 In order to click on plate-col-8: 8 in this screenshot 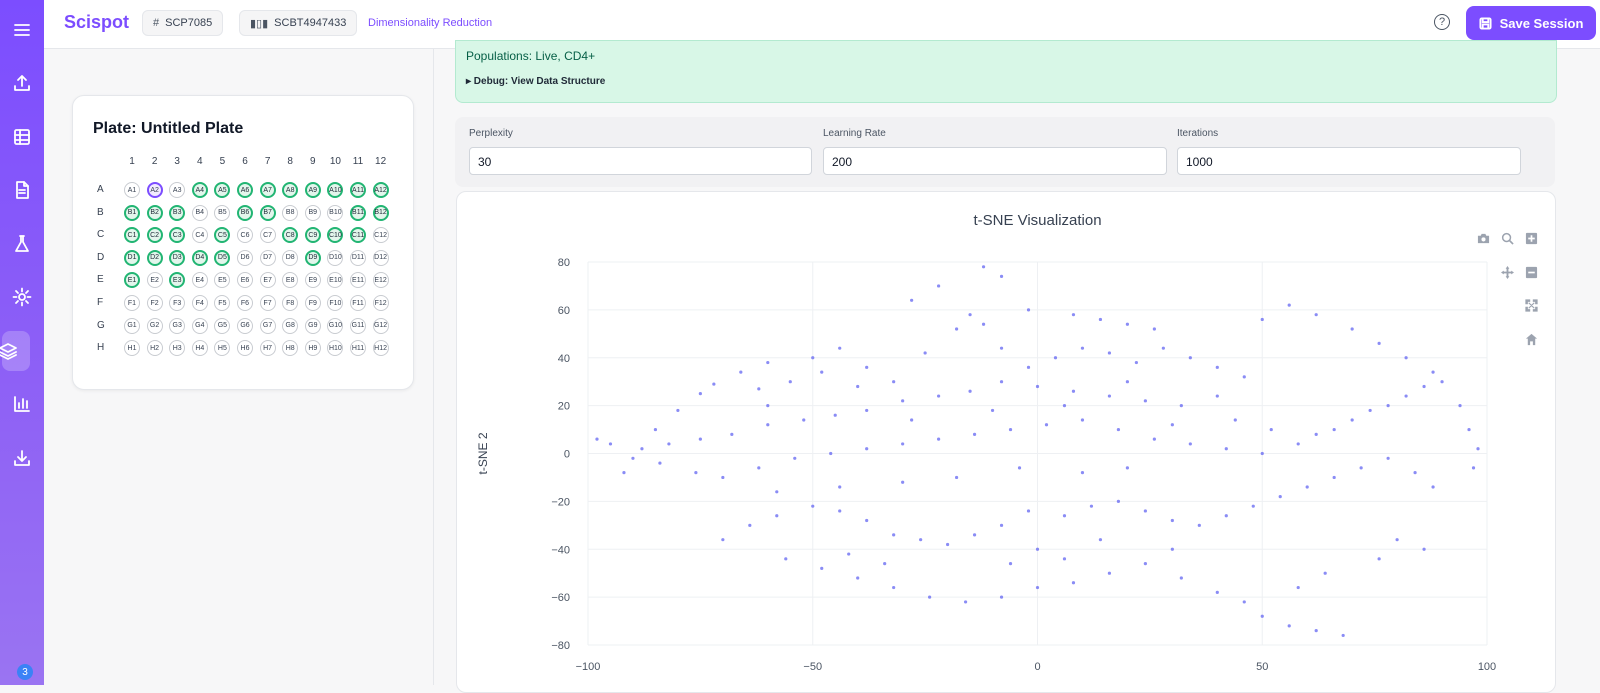, I will do `click(290, 161)`.